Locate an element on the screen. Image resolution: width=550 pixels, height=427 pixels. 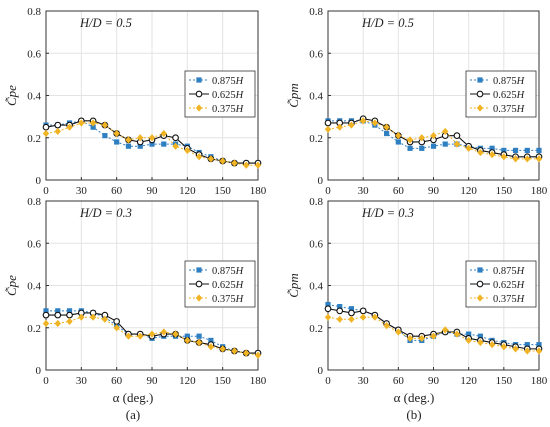
panel-annotation: H/D = 0.5 is located at coordinates (387, 23).